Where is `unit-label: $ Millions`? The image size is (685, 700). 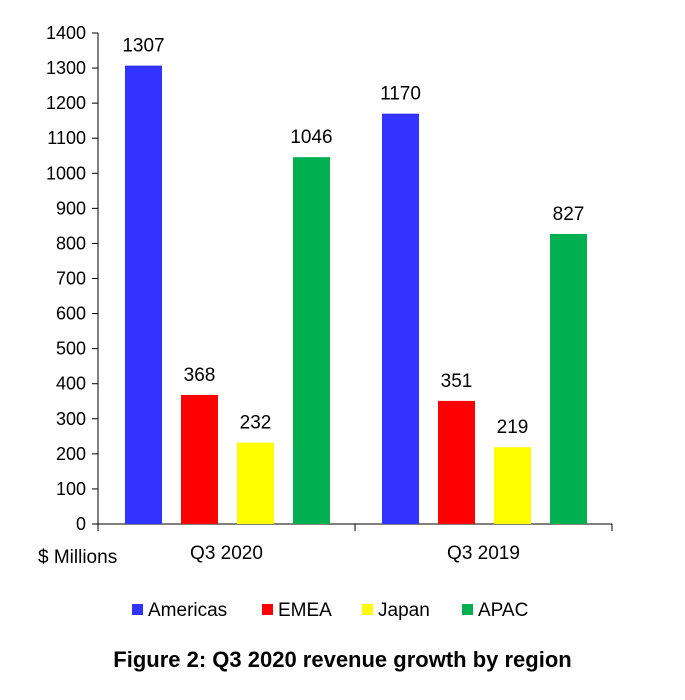
unit-label: $ Millions is located at coordinates (77, 557).